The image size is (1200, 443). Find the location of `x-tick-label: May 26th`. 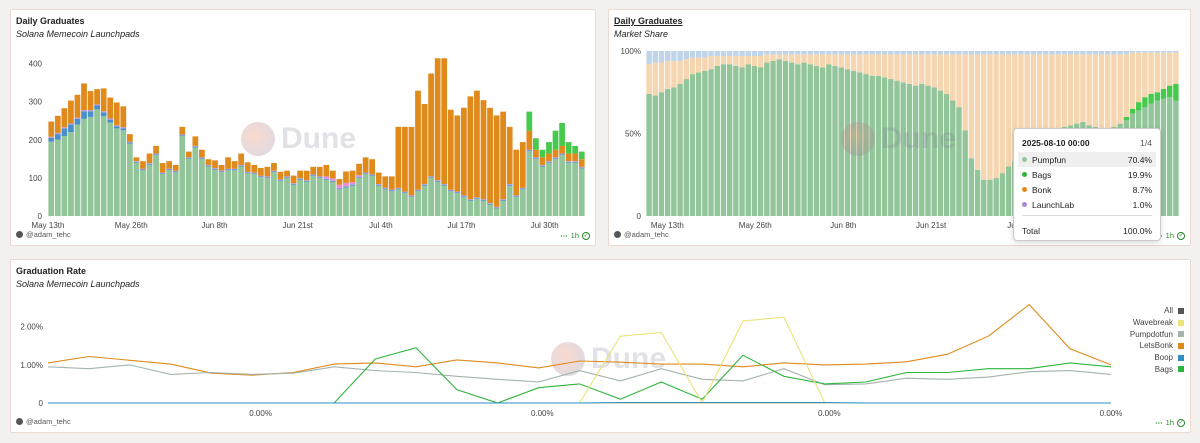

x-tick-label: May 26th is located at coordinates (131, 225).